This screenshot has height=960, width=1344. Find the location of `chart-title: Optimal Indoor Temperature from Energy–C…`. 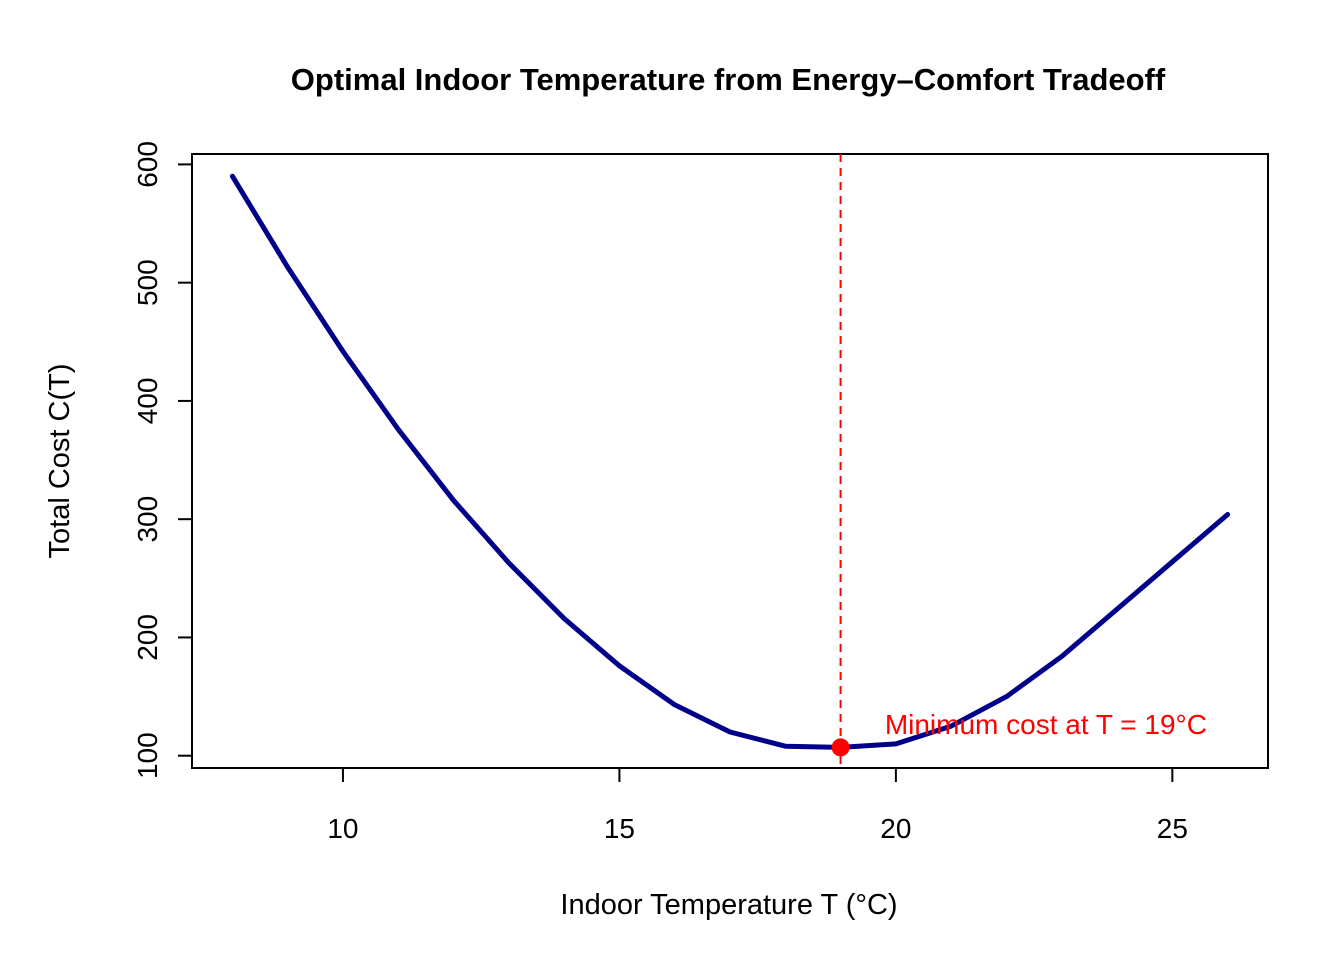

chart-title: Optimal Indoor Temperature from Energy–C… is located at coordinates (728, 79).